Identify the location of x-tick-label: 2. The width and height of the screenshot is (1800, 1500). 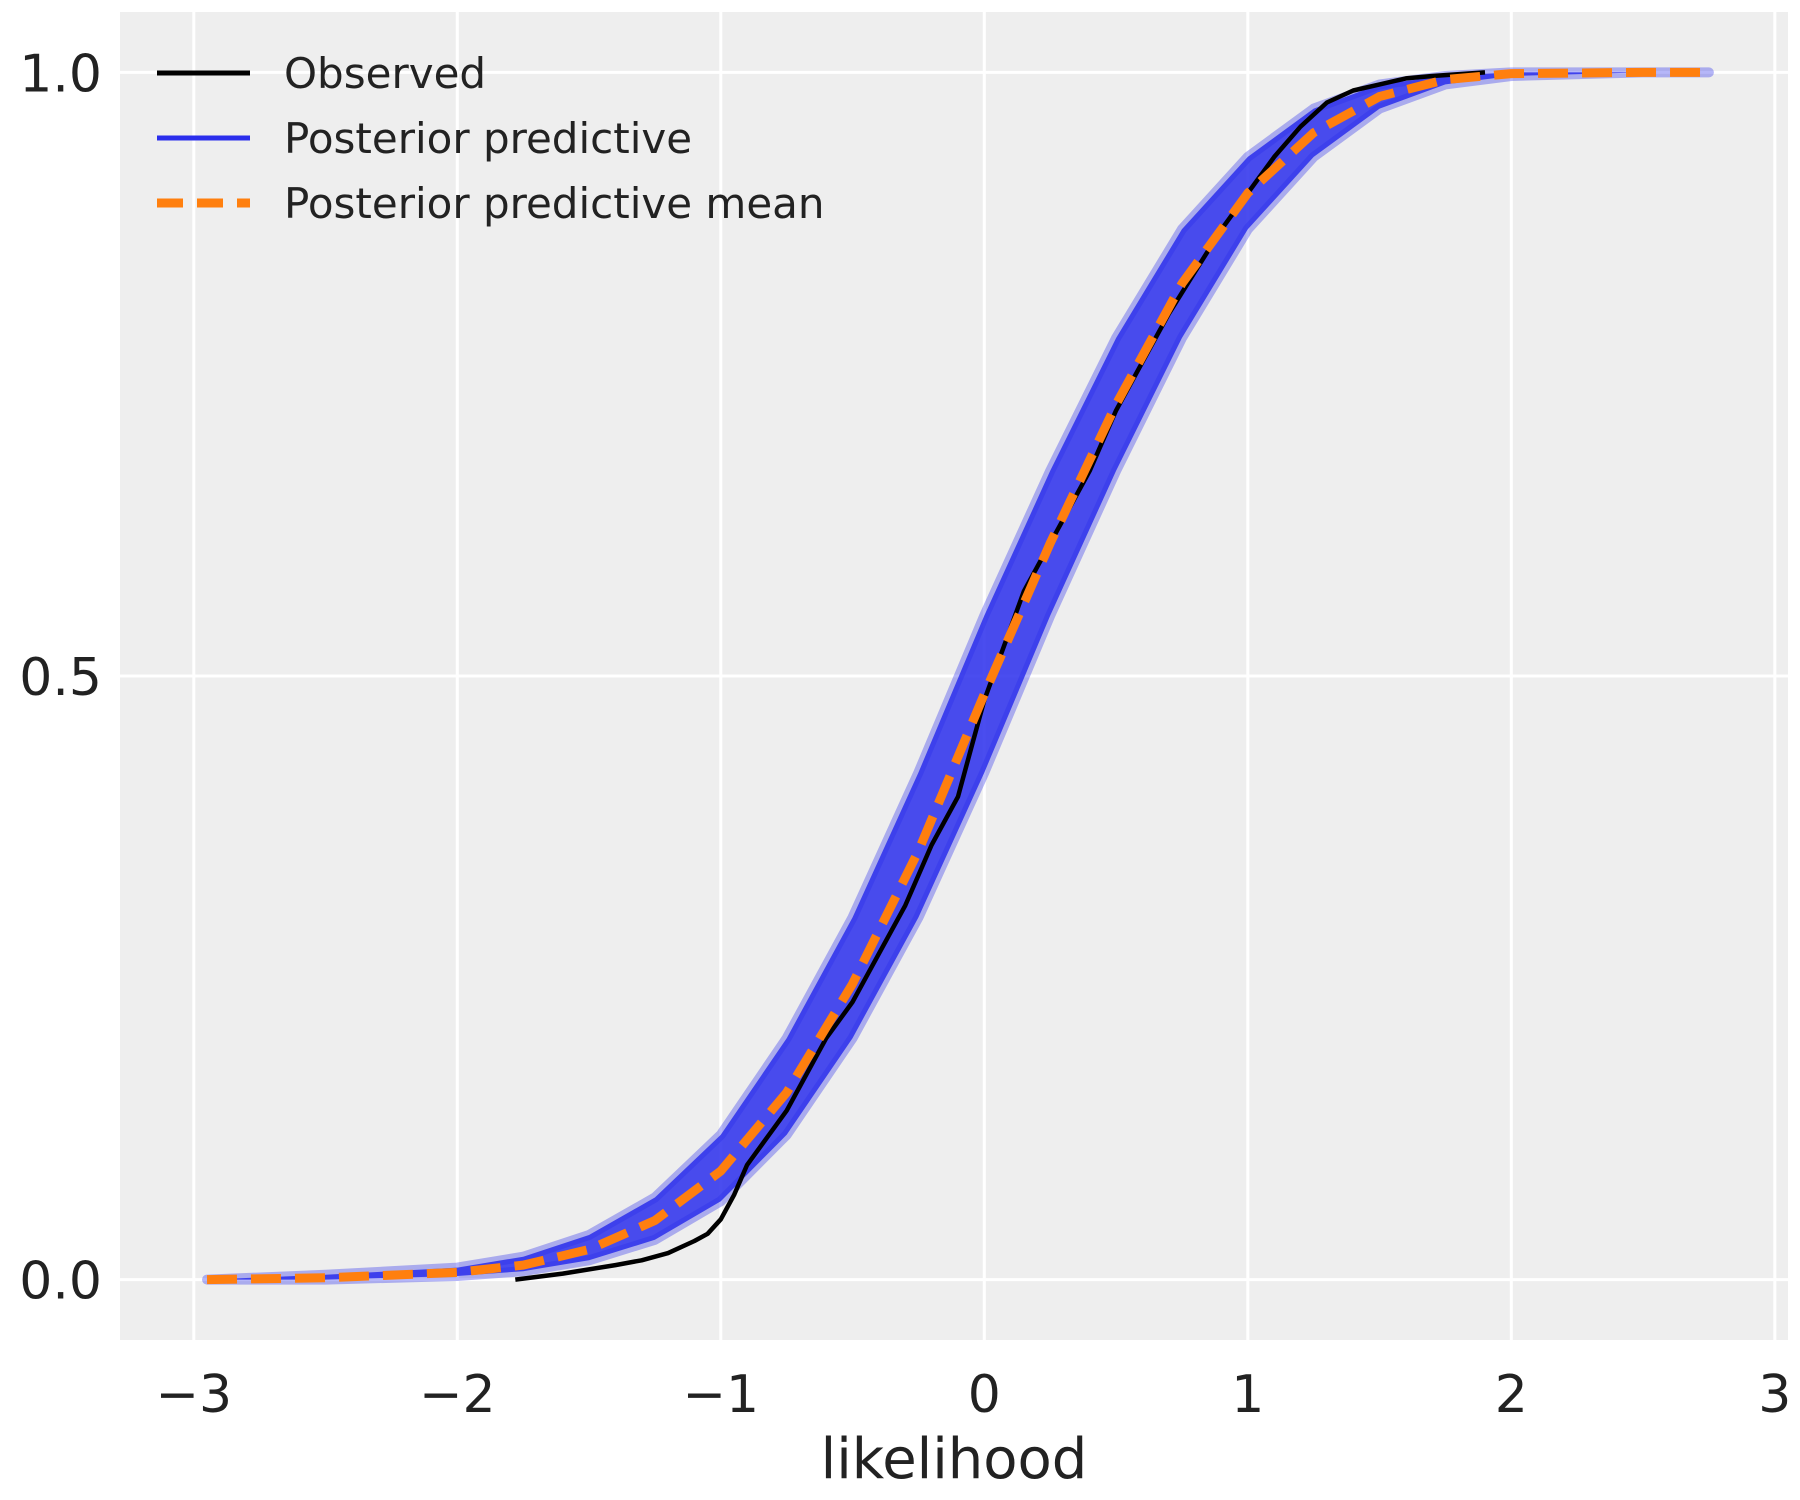
(1511, 1395).